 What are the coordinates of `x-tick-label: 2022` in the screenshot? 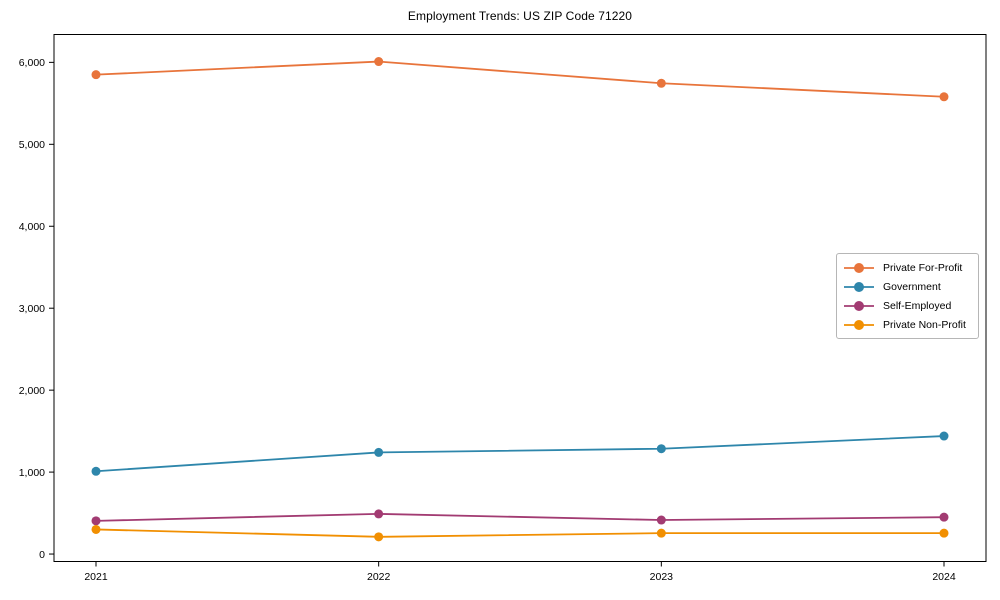 It's located at (379, 577).